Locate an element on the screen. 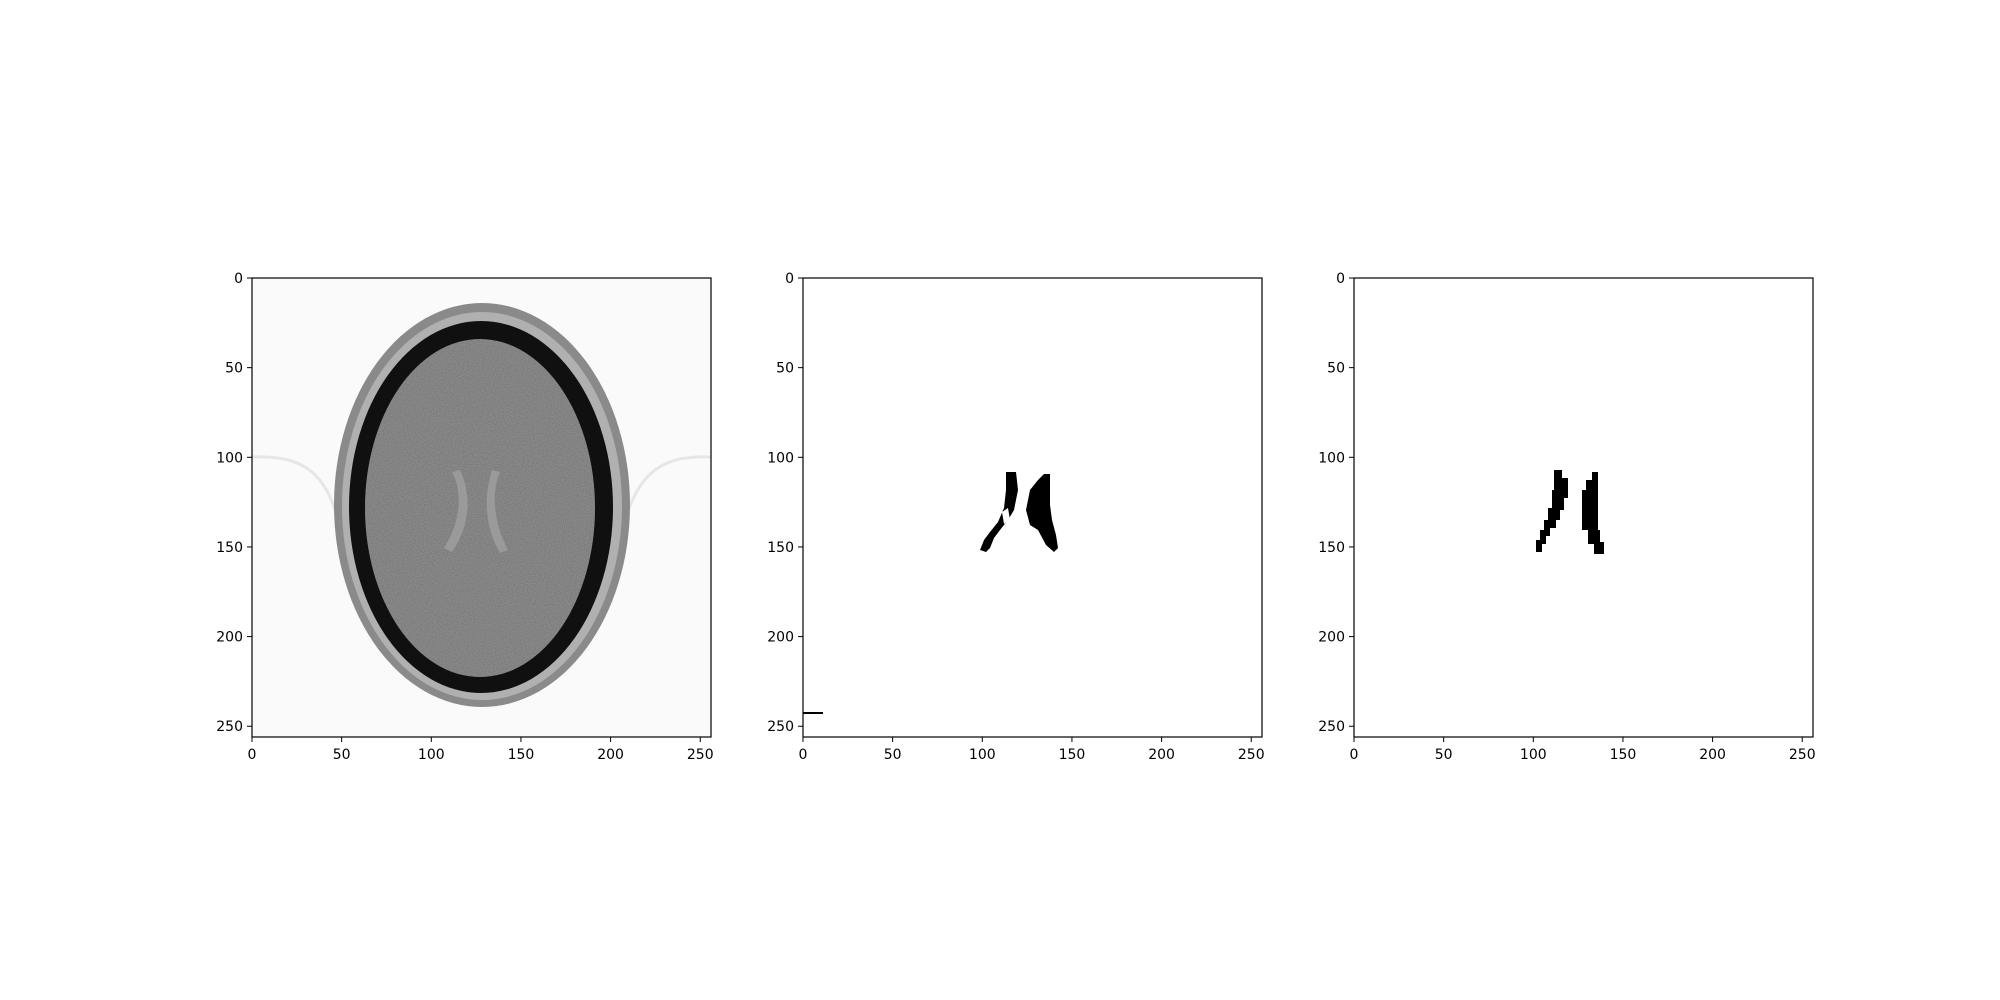  brain-texture is located at coordinates (480, 508).